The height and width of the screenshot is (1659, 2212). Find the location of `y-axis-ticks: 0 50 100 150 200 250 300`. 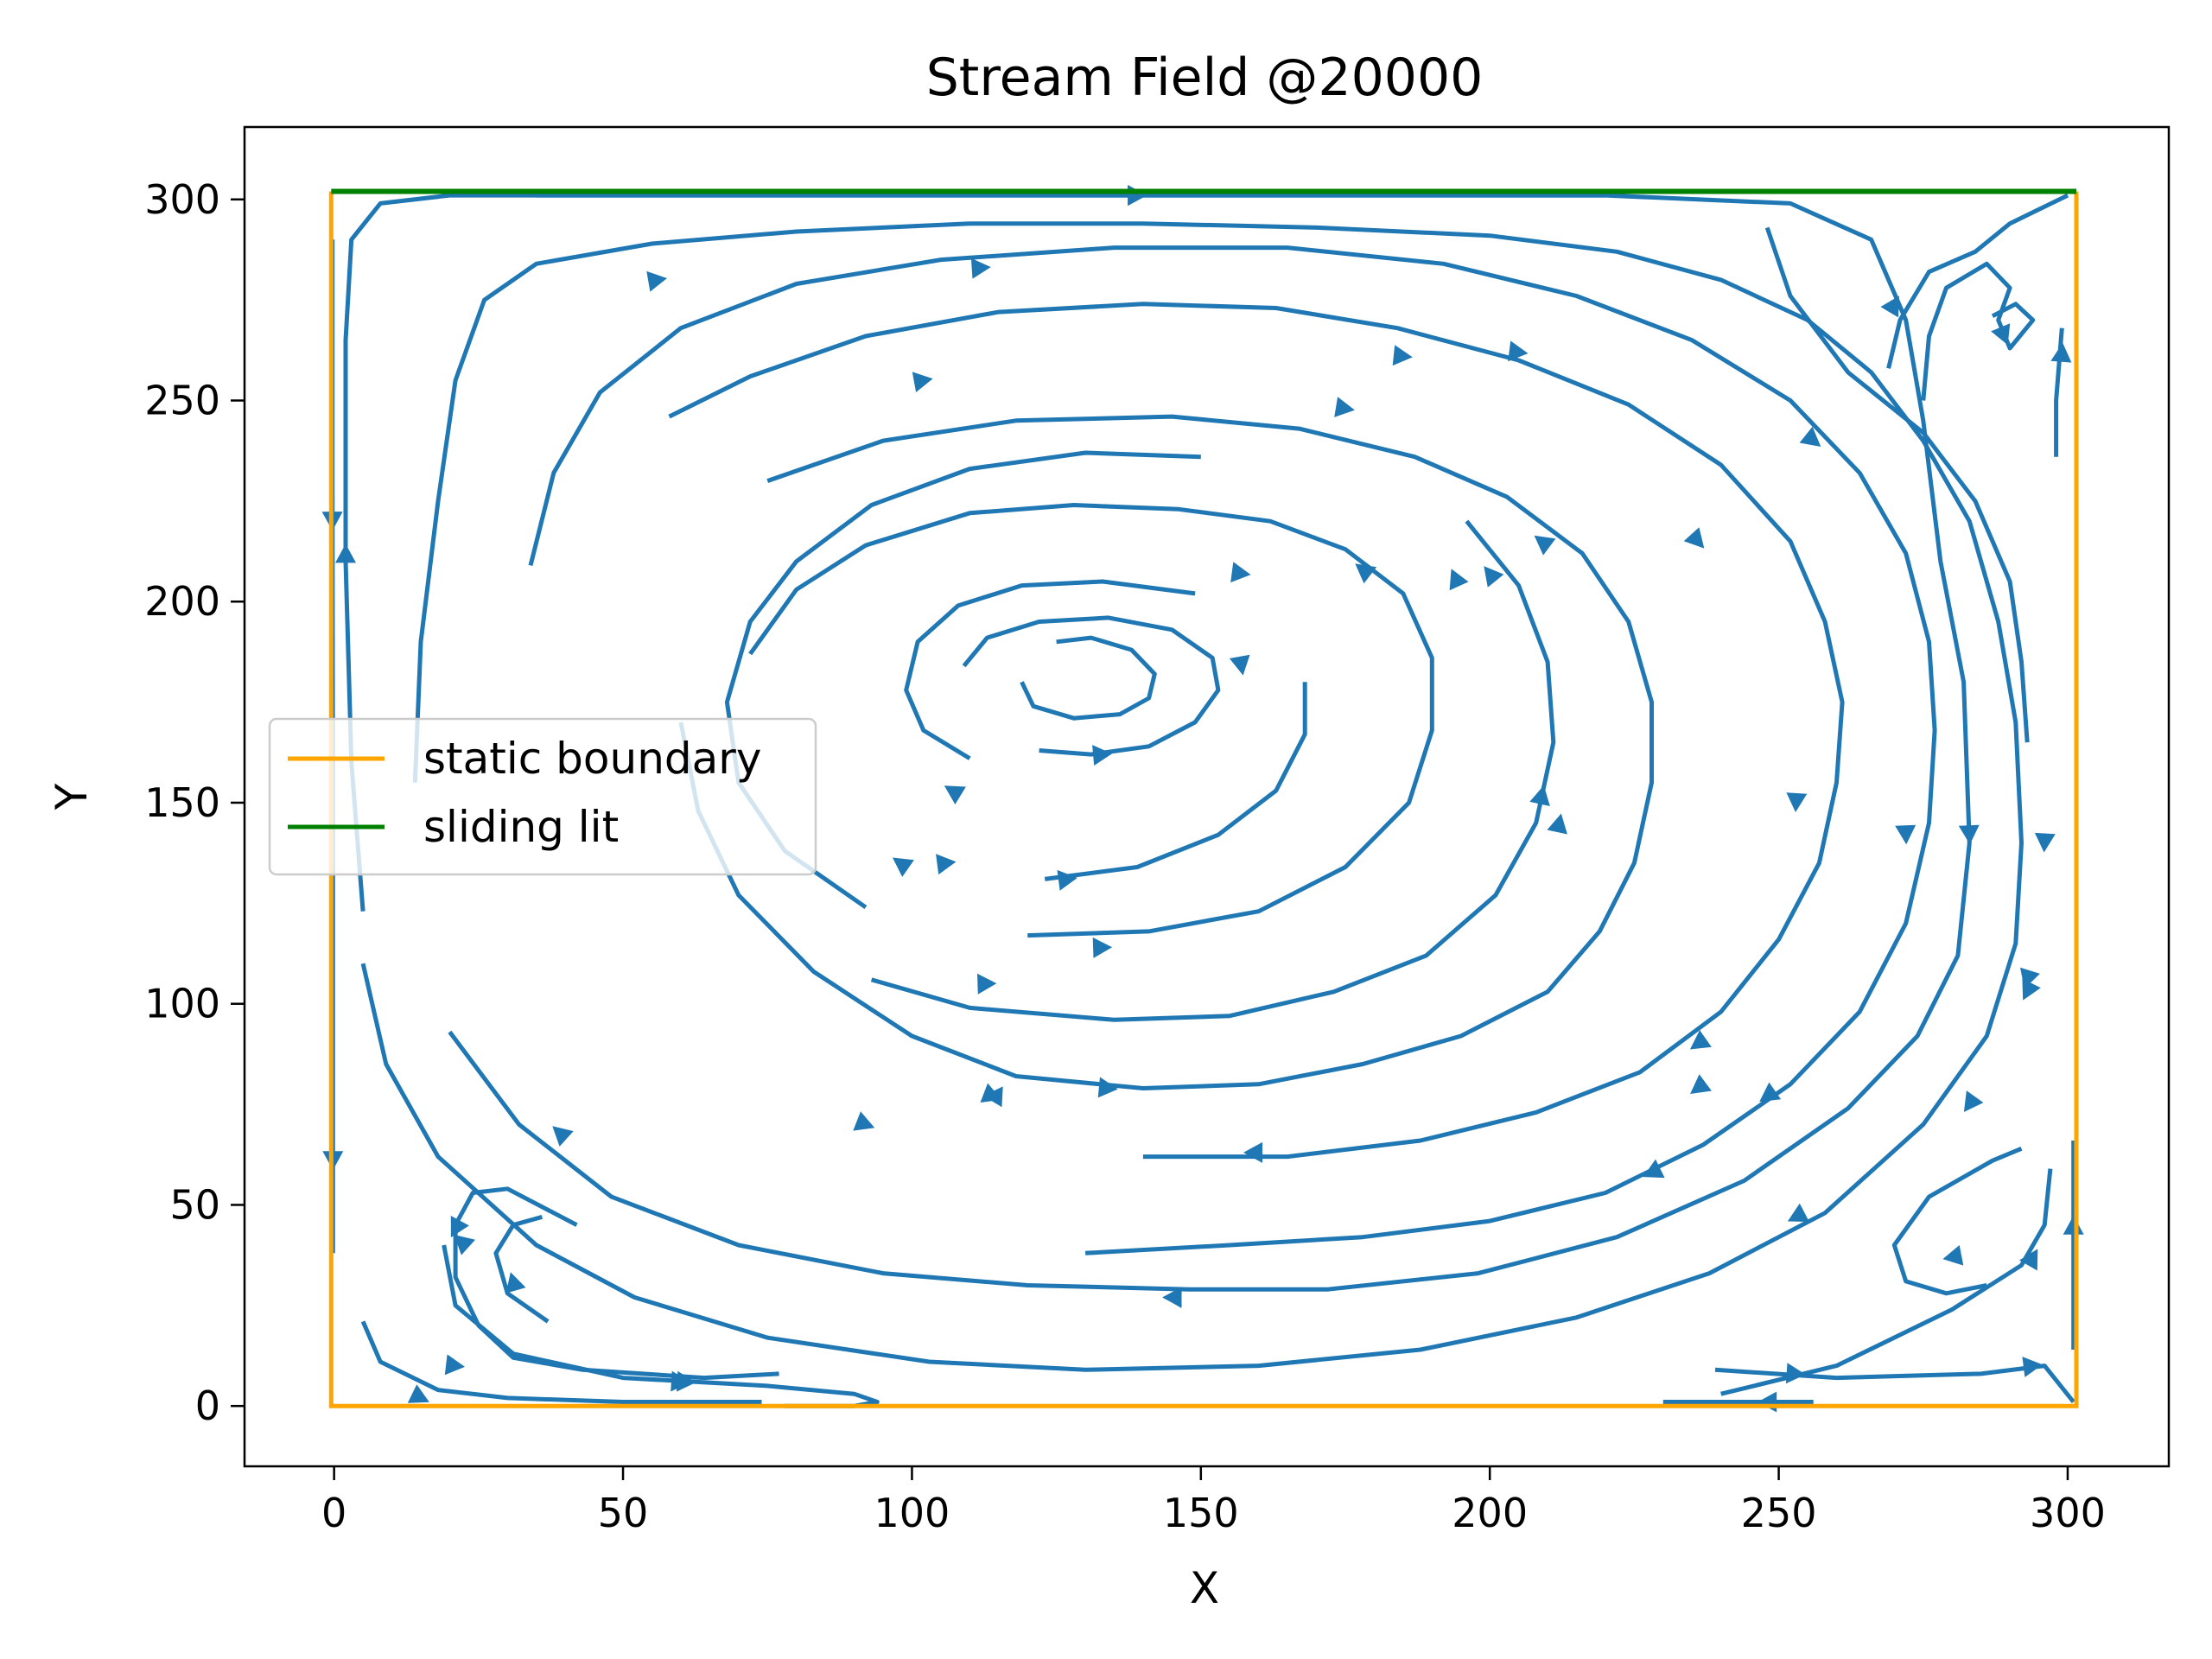

y-axis-ticks: 0 50 100 150 200 250 300 is located at coordinates (194, 802).